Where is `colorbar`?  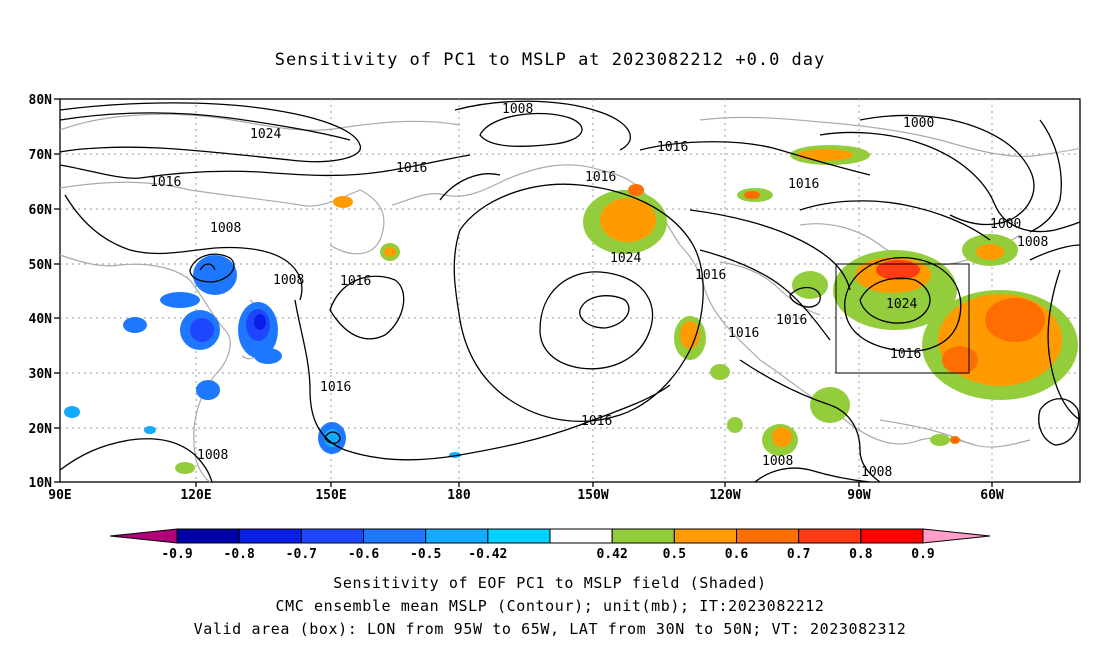 colorbar is located at coordinates (550, 536).